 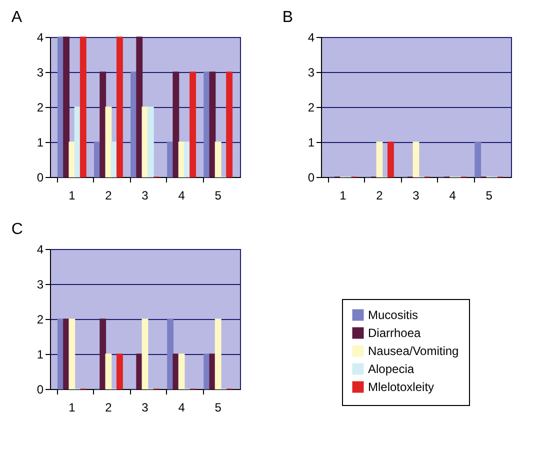 What do you see at coordinates (393, 315) in the screenshot?
I see `legend-label: Mucositis` at bounding box center [393, 315].